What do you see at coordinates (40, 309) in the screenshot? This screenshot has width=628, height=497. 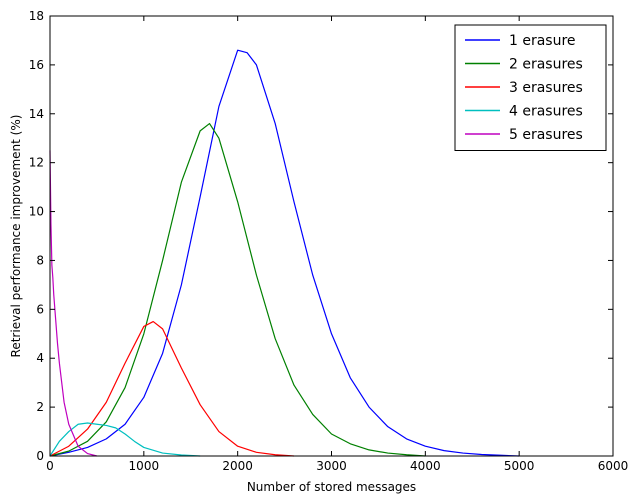 I see `y-tick-label: 6` at bounding box center [40, 309].